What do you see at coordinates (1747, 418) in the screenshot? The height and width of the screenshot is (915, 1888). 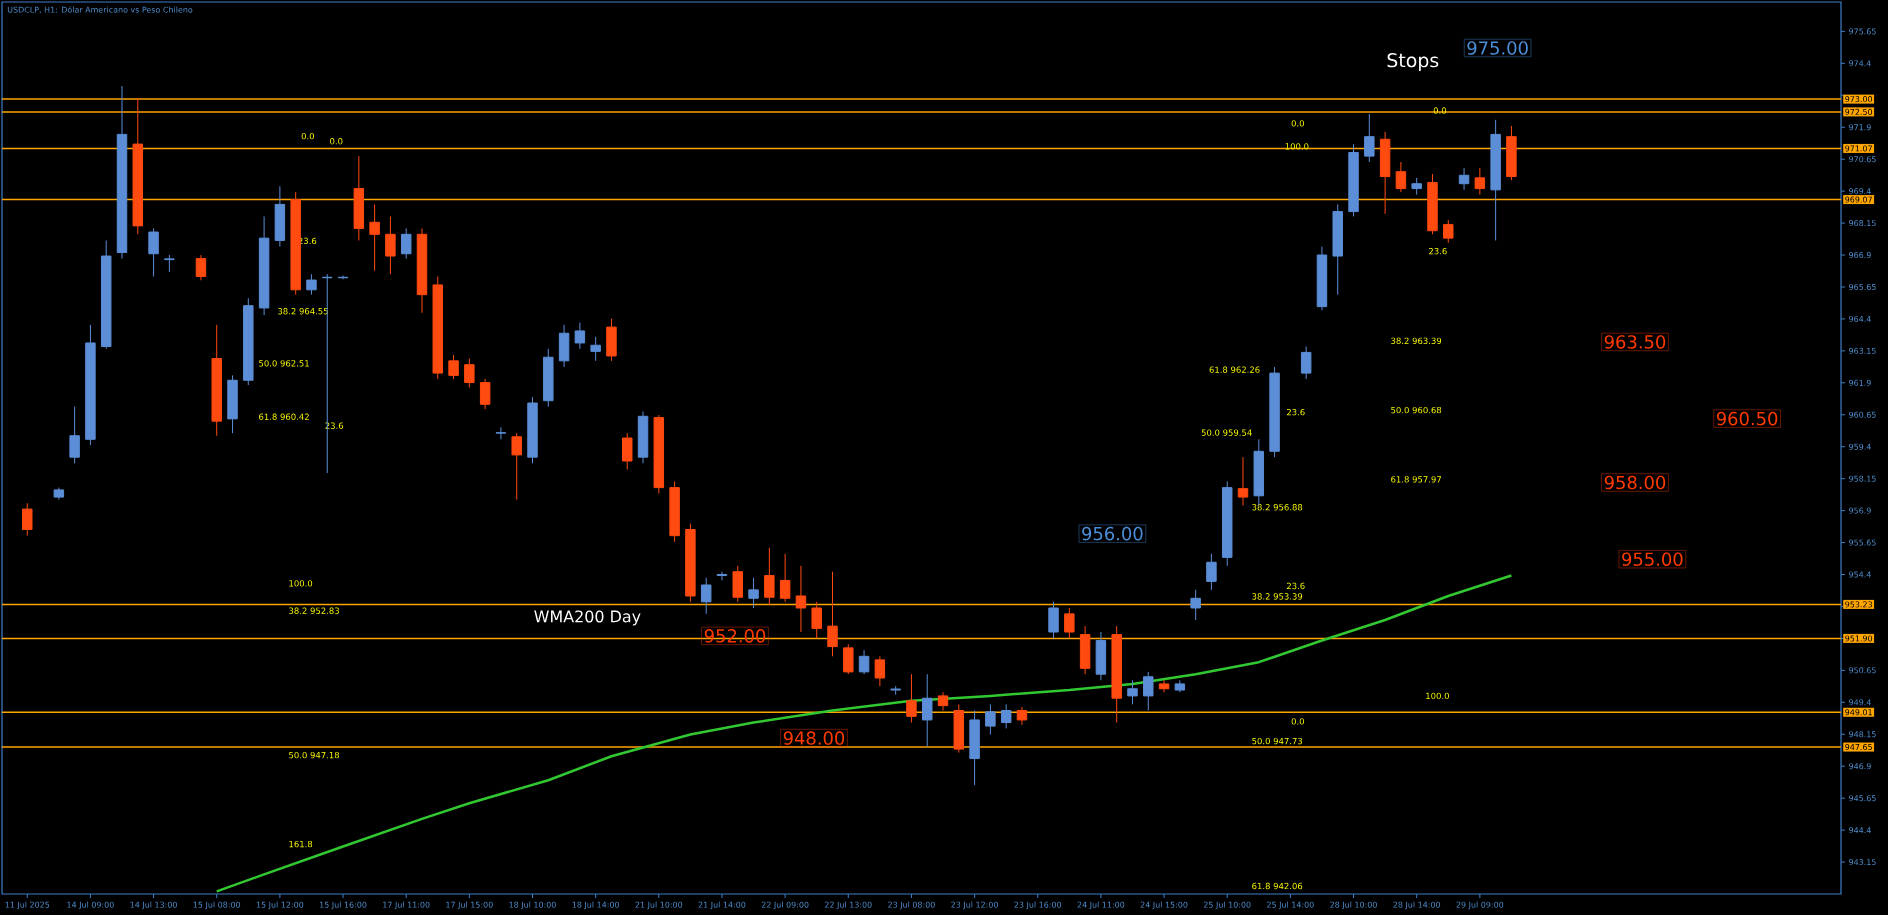 I see `annotation: 960.50` at bounding box center [1747, 418].